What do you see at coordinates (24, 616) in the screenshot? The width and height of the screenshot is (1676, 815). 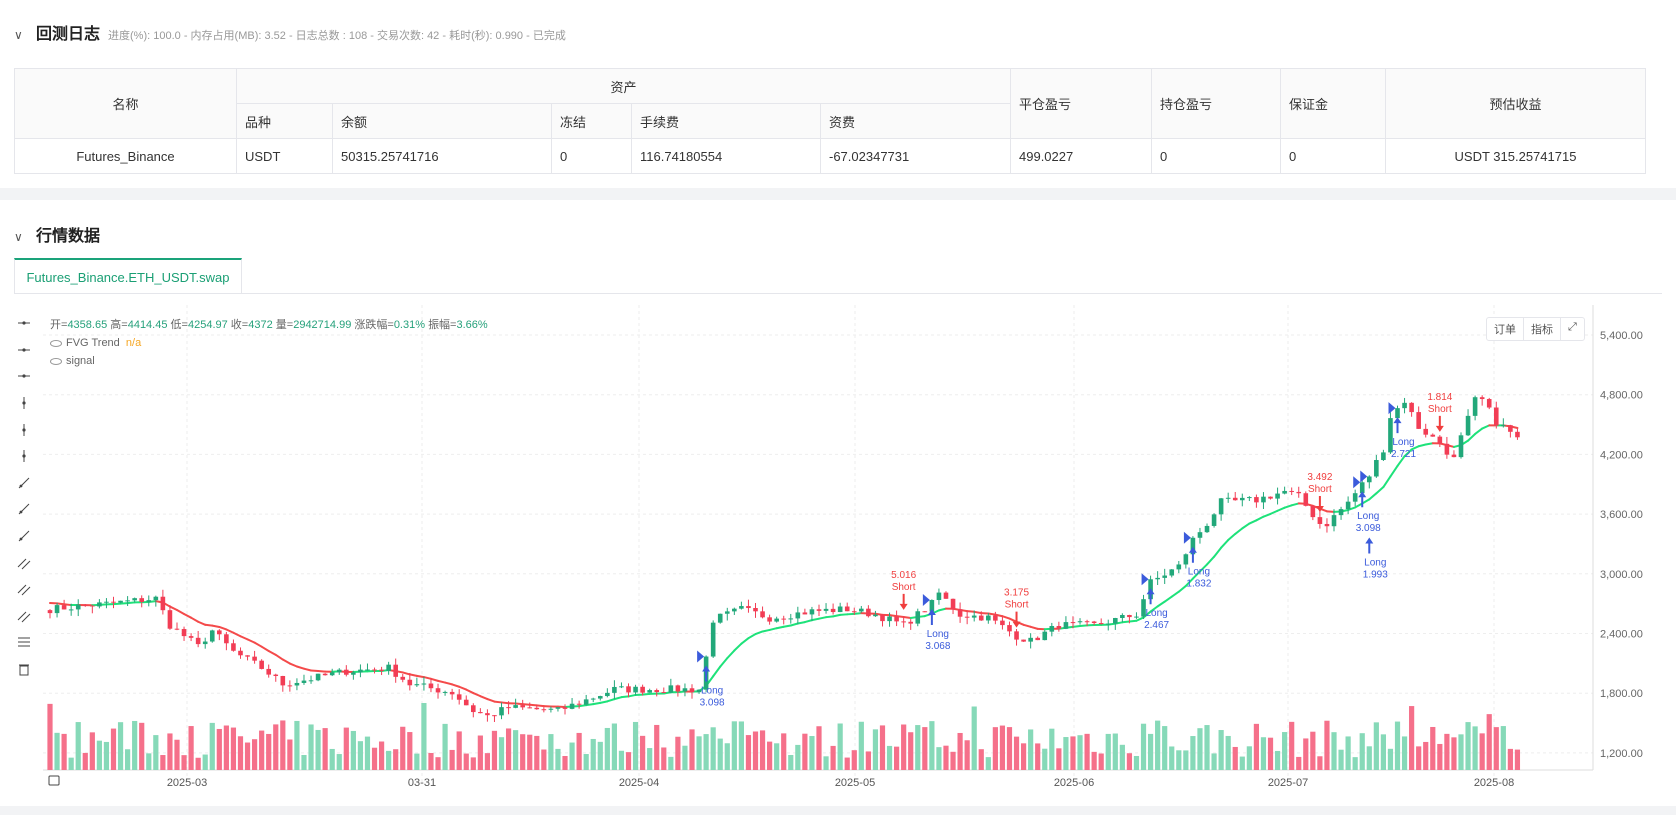 I see `multi-channel-icon` at bounding box center [24, 616].